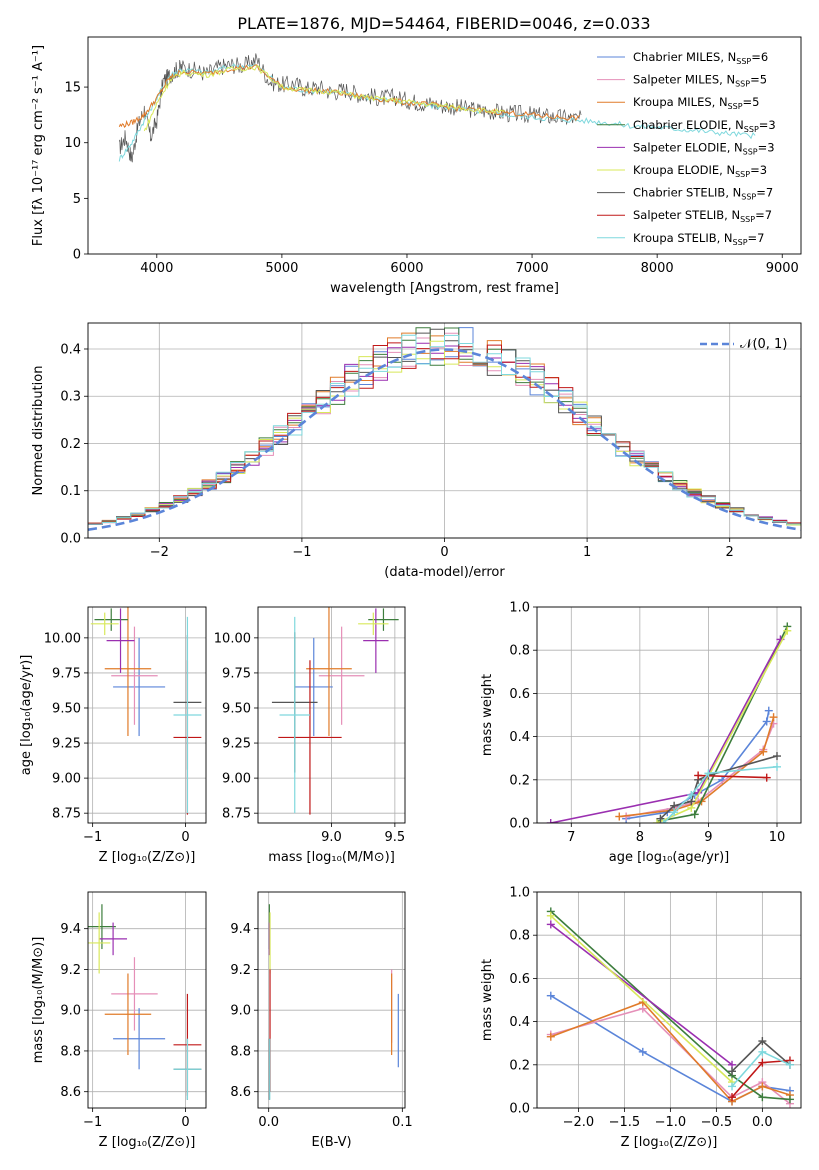  Describe the element at coordinates (532, 268) in the screenshot. I see `x-tick-label: 7000` at that location.